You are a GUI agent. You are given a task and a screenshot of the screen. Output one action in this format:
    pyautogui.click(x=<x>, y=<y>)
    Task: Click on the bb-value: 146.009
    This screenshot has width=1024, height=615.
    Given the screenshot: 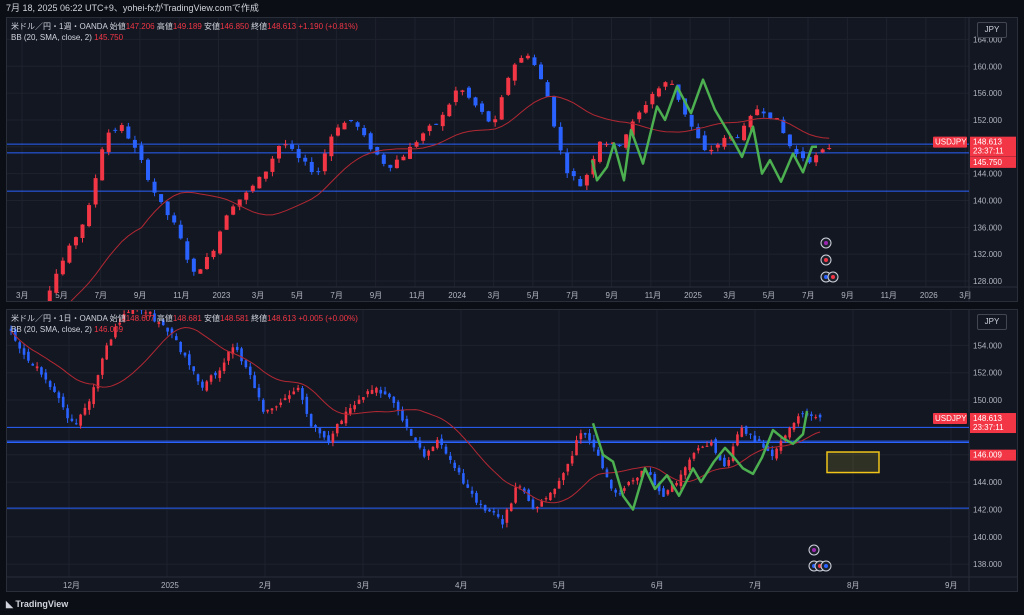 What is the action you would take?
    pyautogui.click(x=109, y=329)
    